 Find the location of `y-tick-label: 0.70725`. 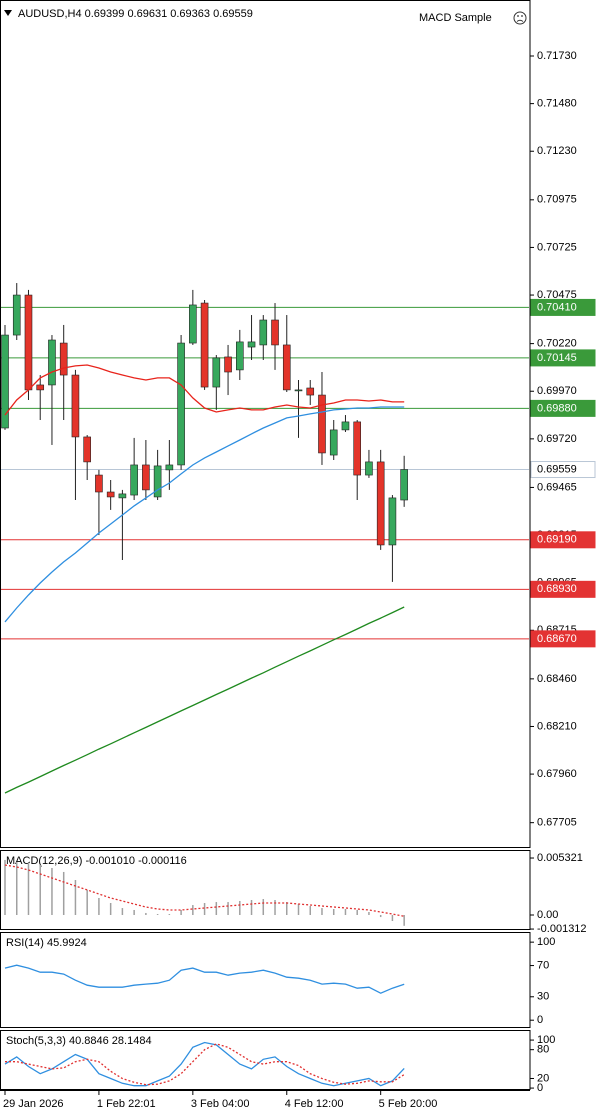

y-tick-label: 0.70725 is located at coordinates (557, 247).